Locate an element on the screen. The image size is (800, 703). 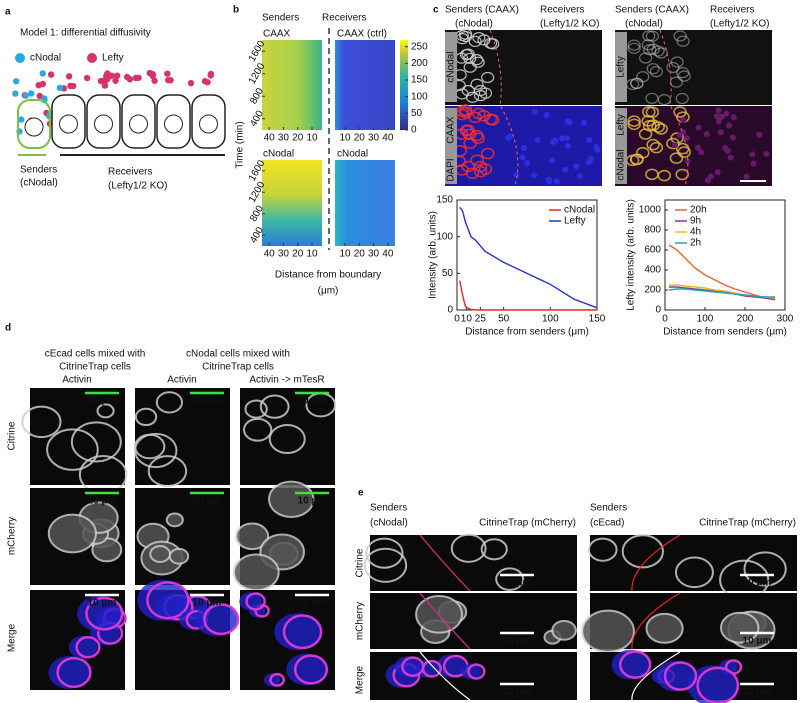
legend-text: 20h is located at coordinates (698, 210).